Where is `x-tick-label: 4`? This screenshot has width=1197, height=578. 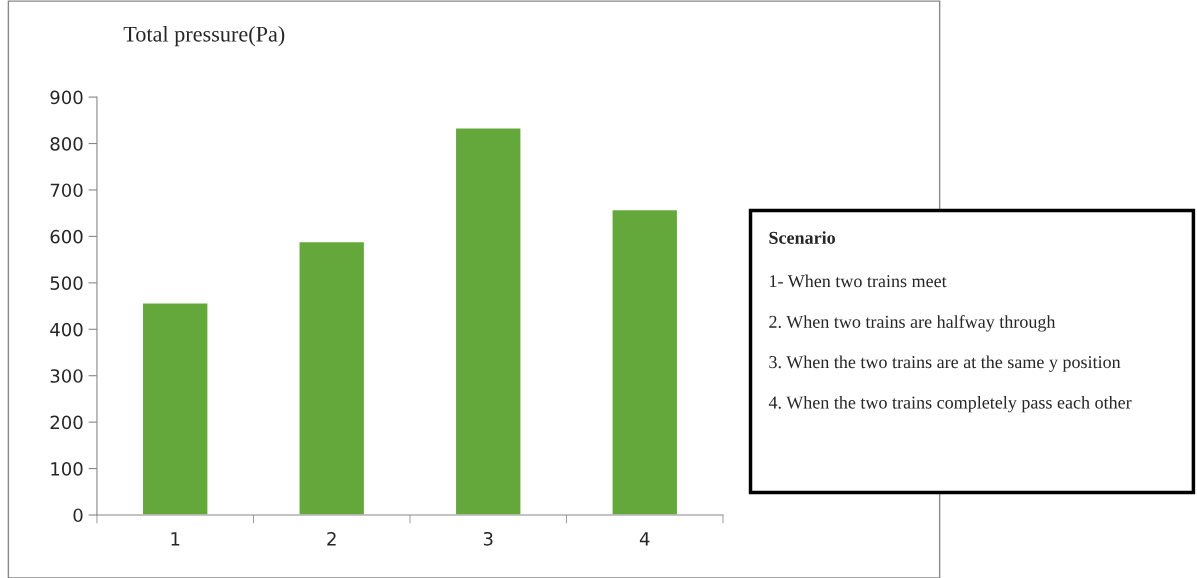 x-tick-label: 4 is located at coordinates (644, 539).